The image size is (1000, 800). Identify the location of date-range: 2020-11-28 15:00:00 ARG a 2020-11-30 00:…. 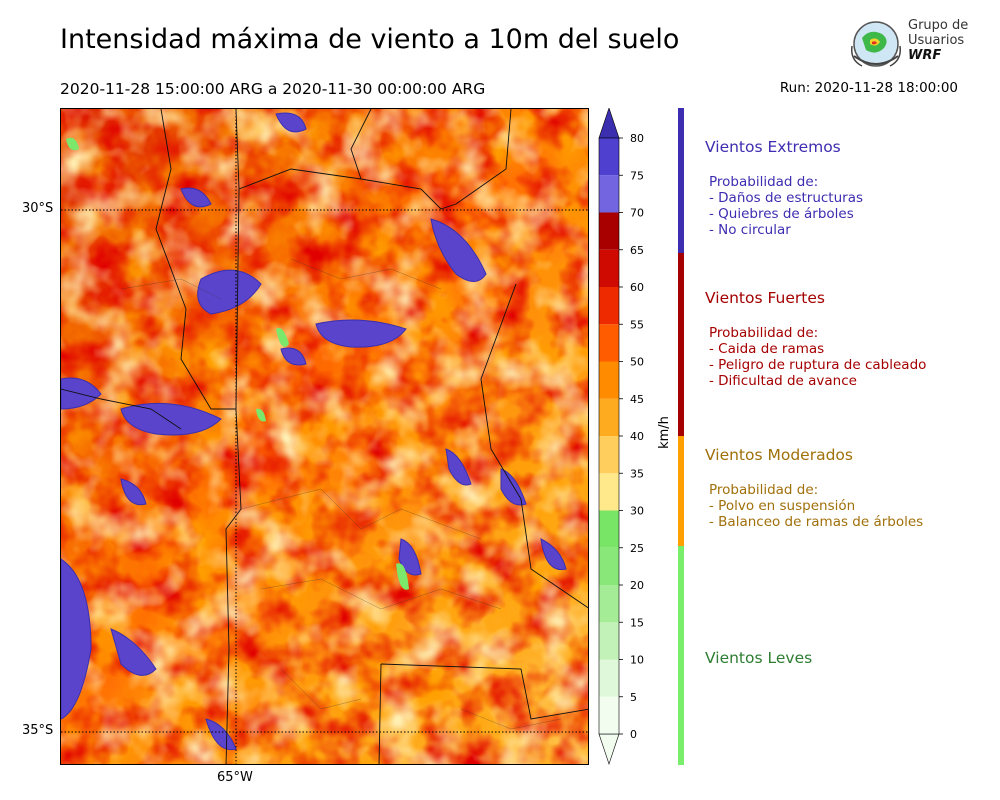
(273, 89).